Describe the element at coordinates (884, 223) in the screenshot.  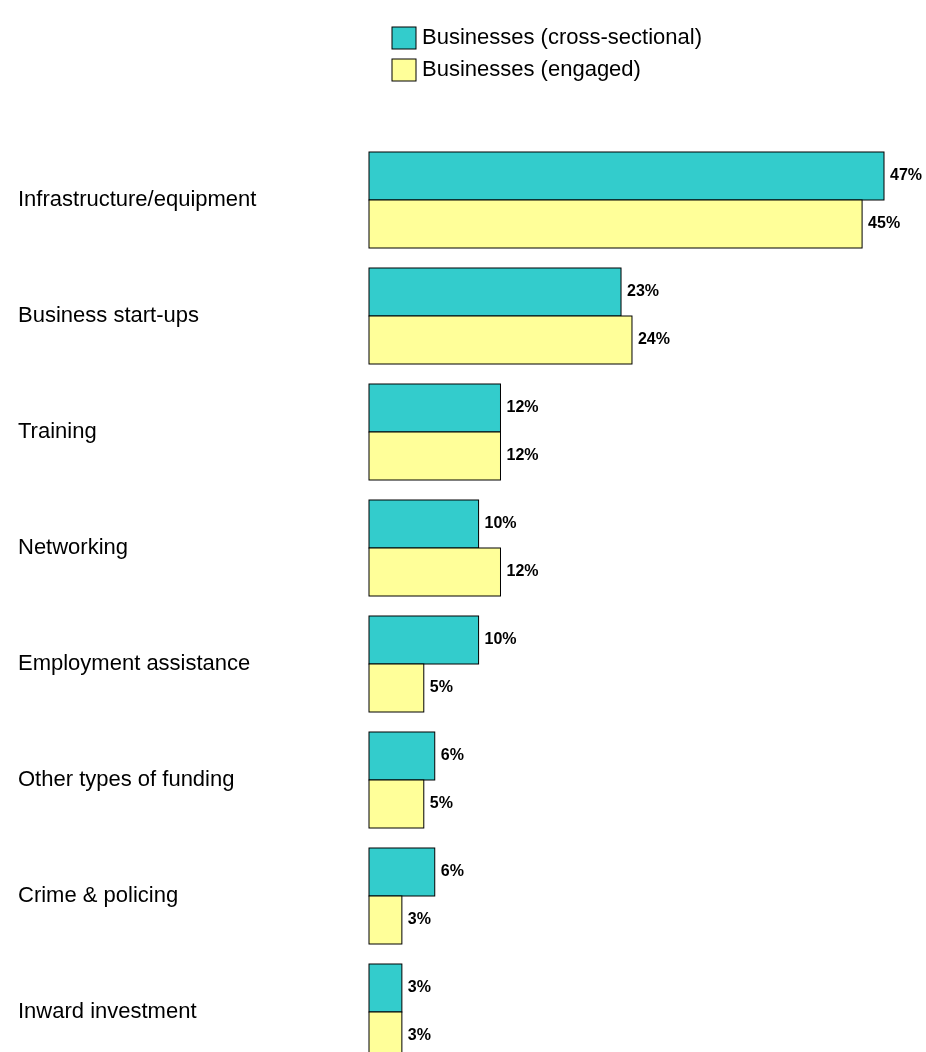
I see `data-label: 45%` at that location.